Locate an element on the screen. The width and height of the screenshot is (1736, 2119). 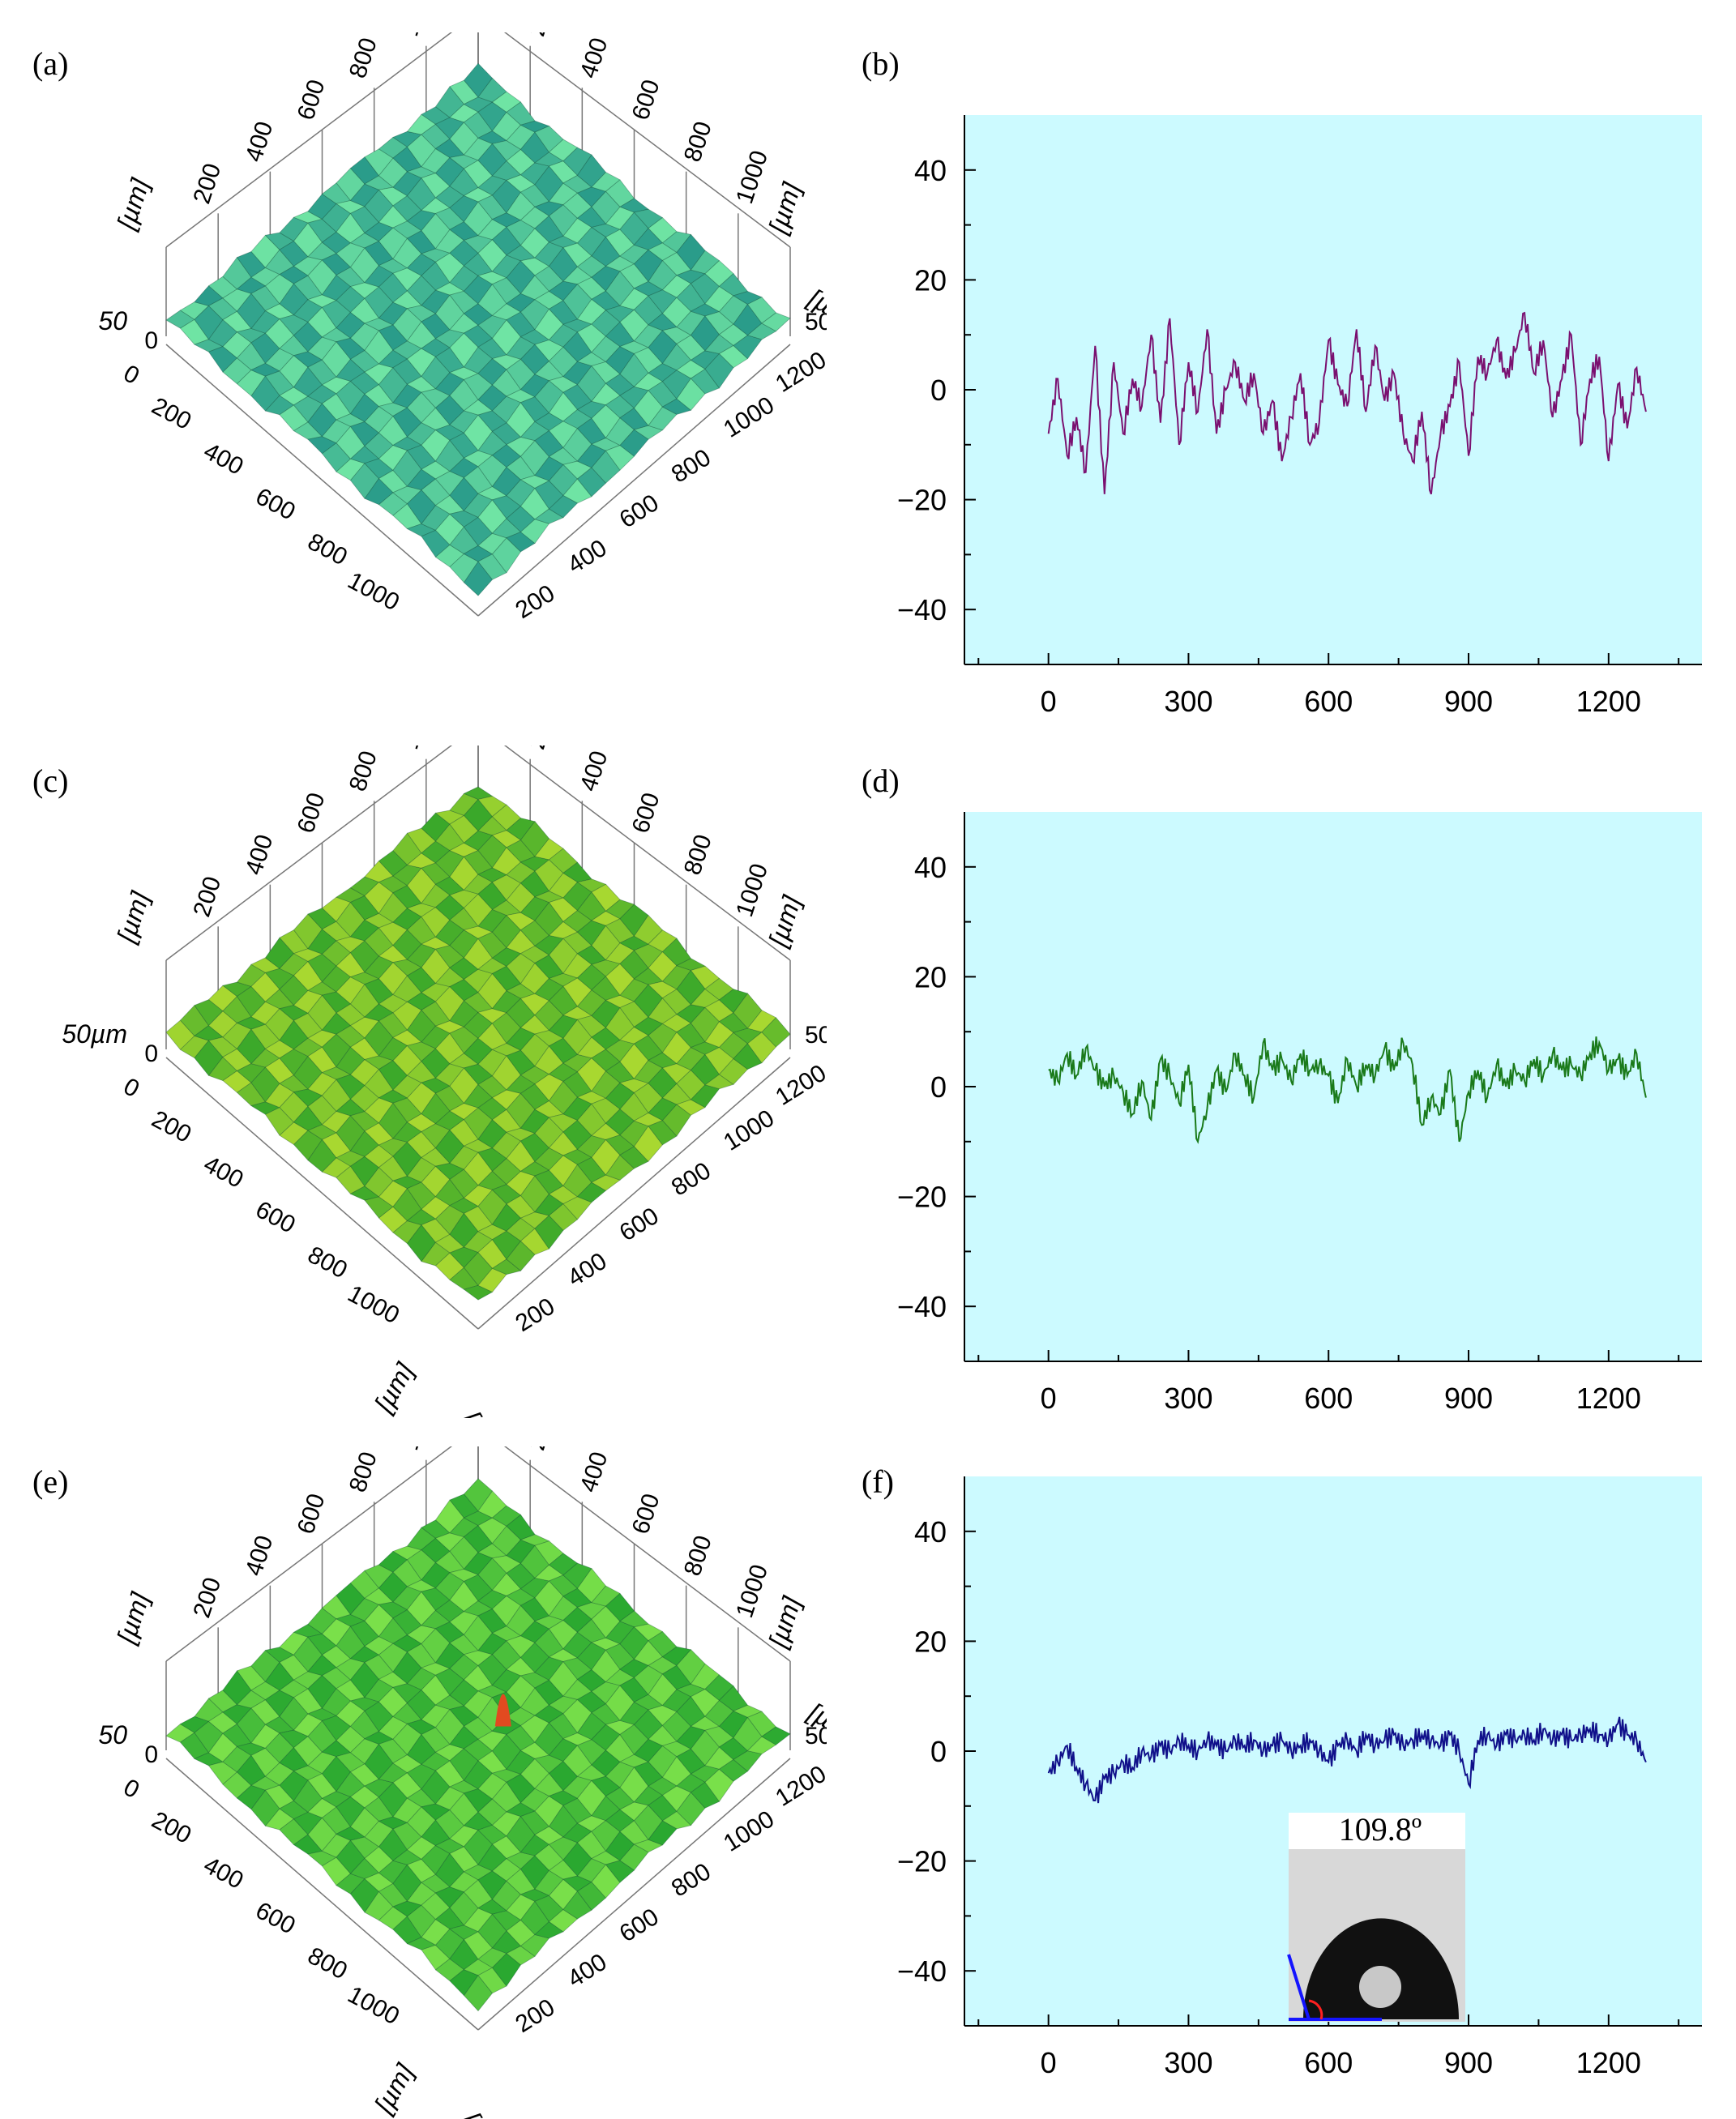
right-axis-tick-label: 400 is located at coordinates (594, 58).